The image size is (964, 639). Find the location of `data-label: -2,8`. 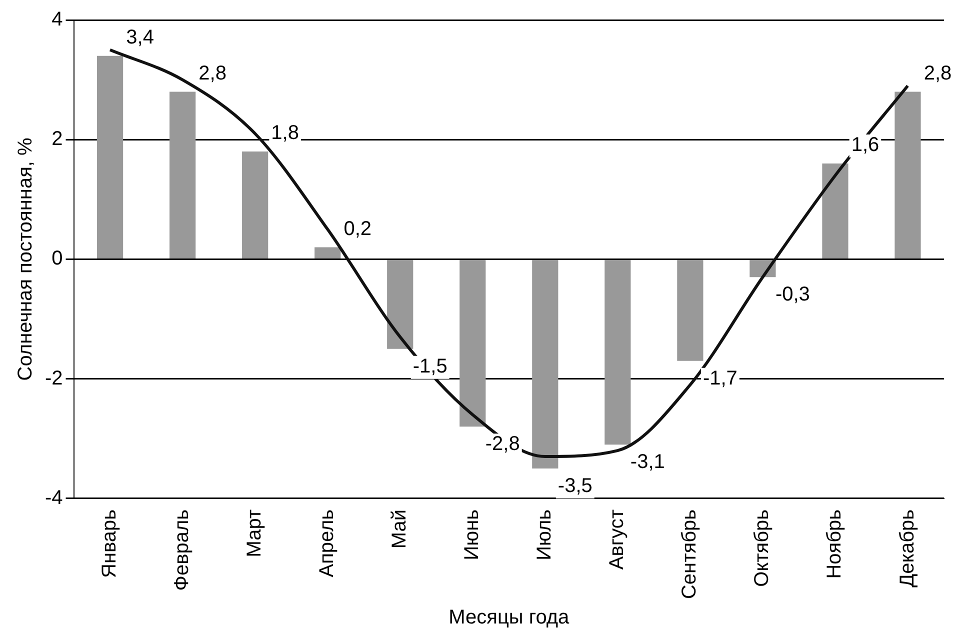

data-label: -2,8 is located at coordinates (502, 444).